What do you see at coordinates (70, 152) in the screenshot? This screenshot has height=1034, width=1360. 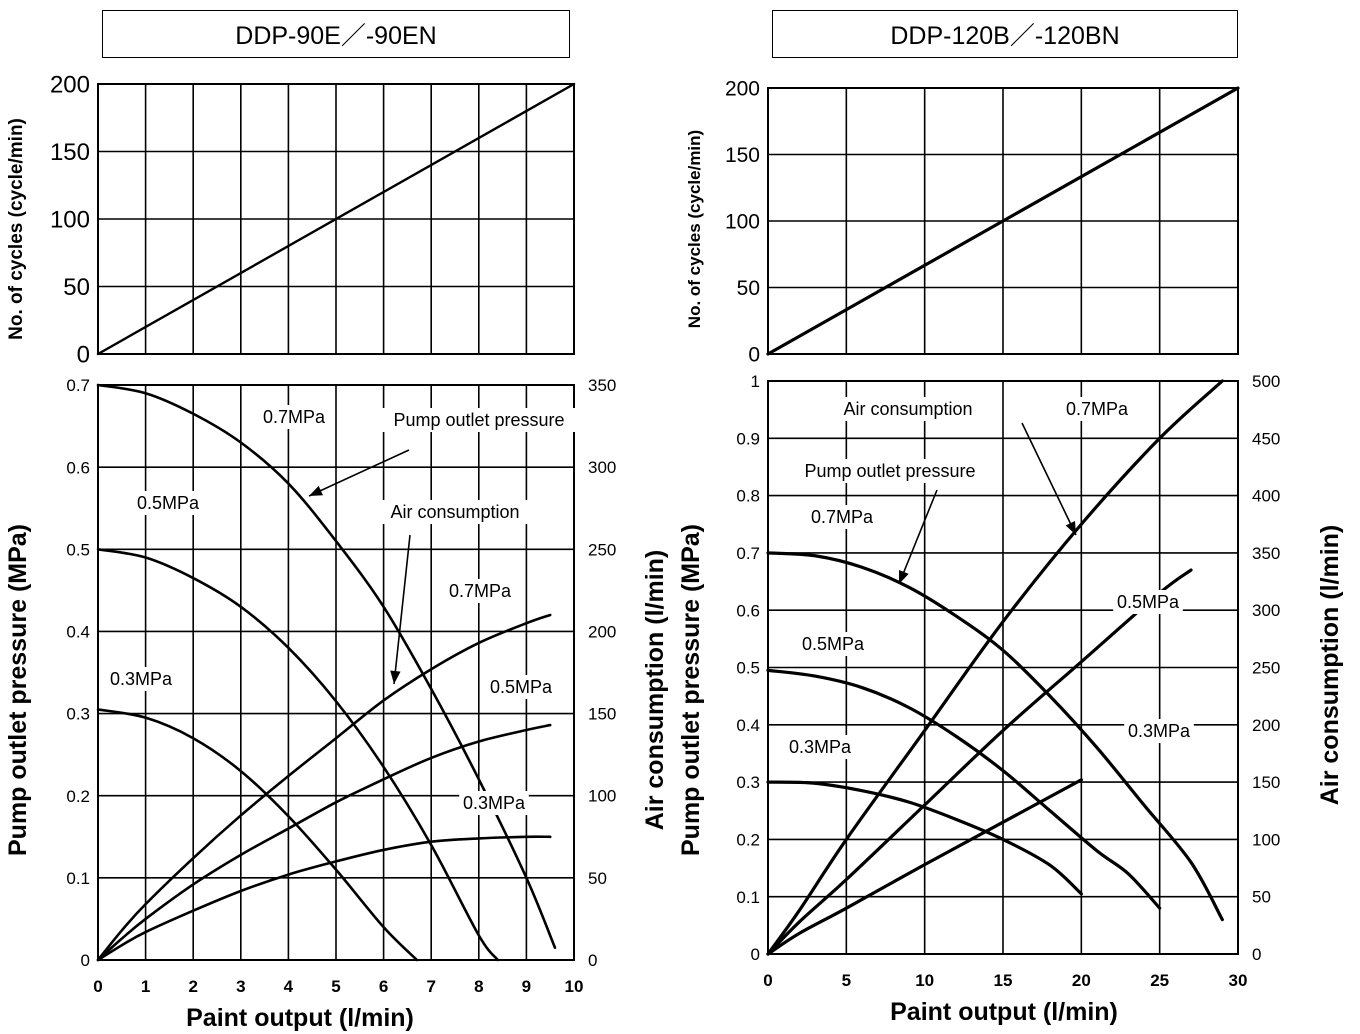 I see `left-cycles-ytick-label: 150` at bounding box center [70, 152].